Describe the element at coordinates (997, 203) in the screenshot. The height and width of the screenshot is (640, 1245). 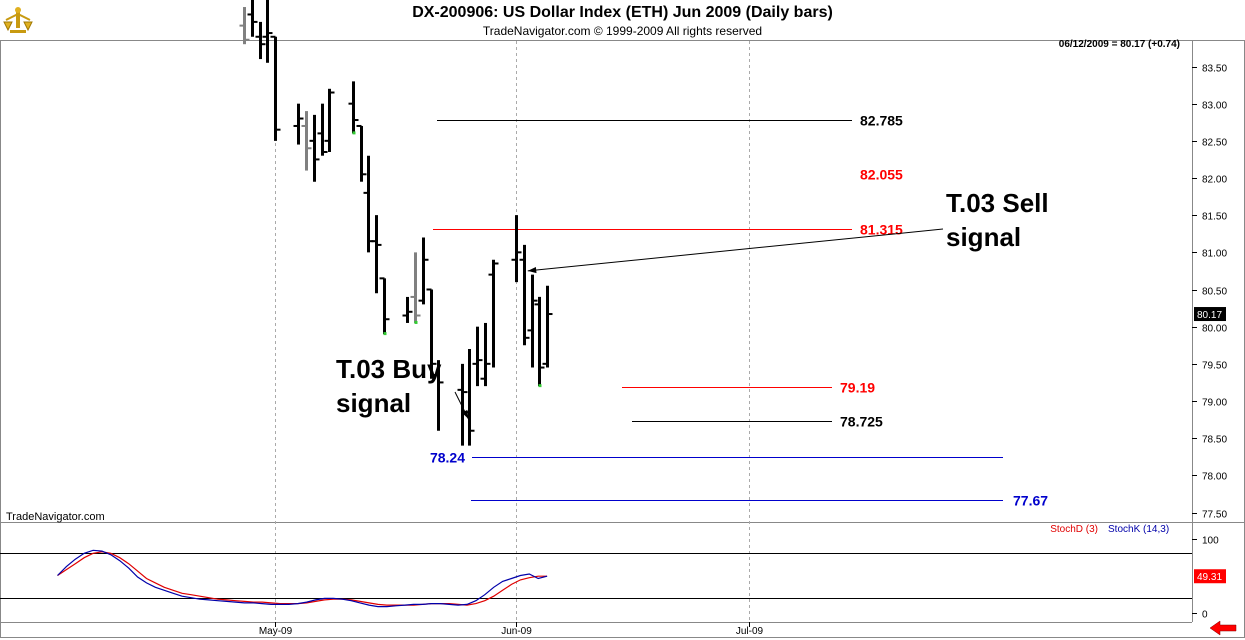
I see `sell-signal-label-line1: T.03 Sell` at that location.